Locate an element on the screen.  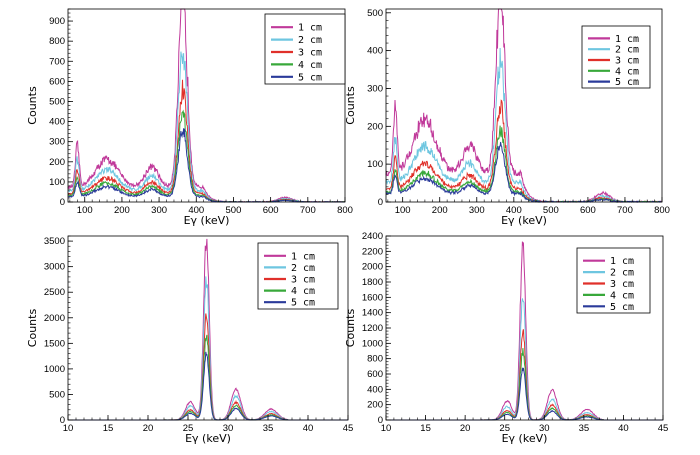
x-tick-label: 45 is located at coordinates (663, 428).